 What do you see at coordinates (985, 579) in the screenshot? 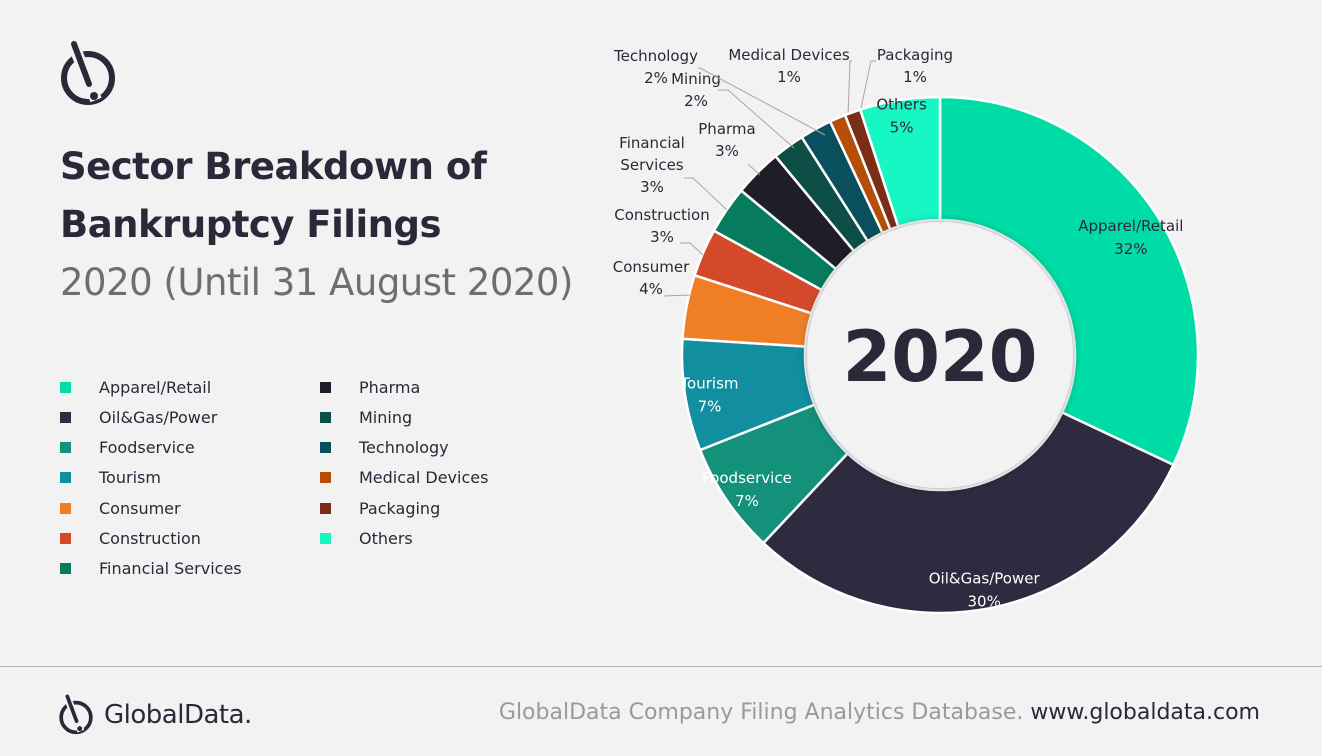
I see `slice-label-name: Oil&Gas/Power` at bounding box center [985, 579].